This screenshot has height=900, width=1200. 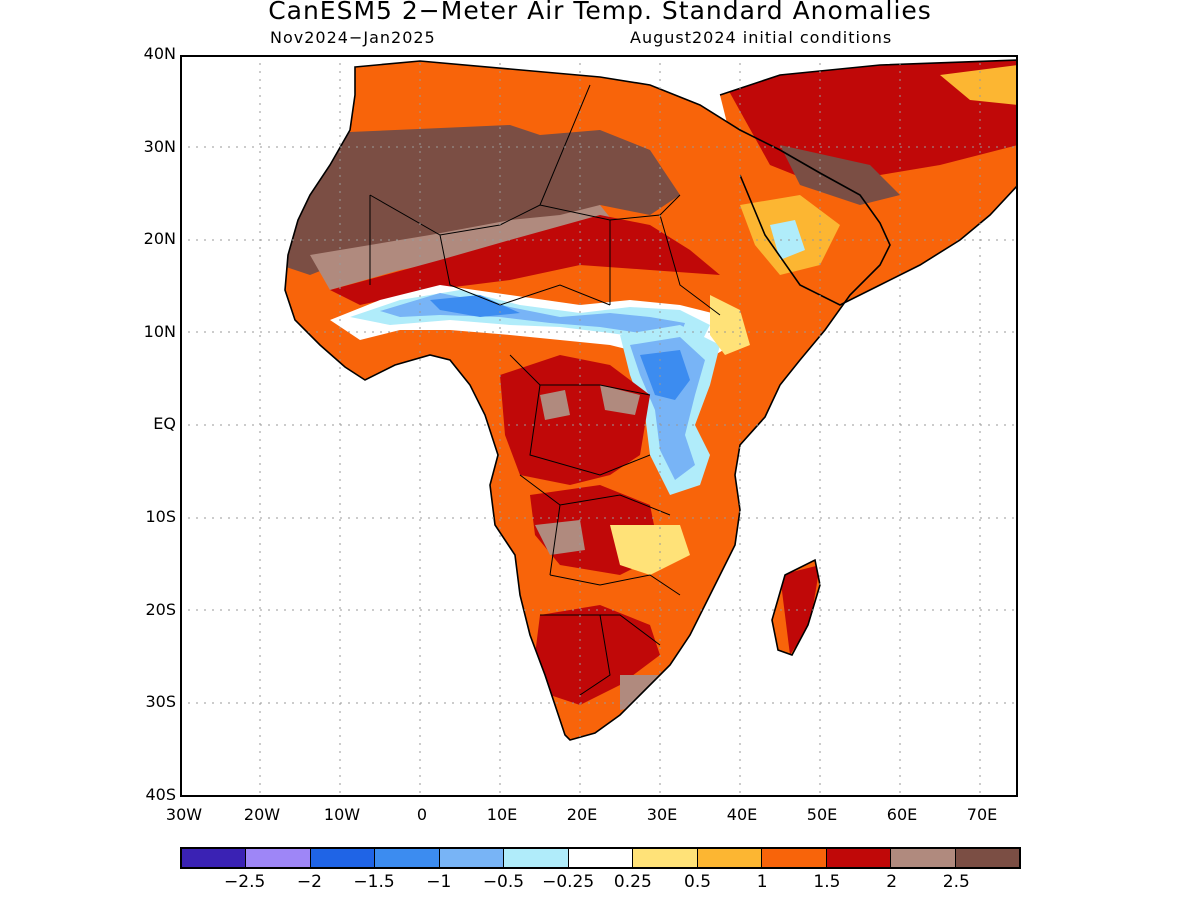 What do you see at coordinates (632, 882) in the screenshot?
I see `colorbar-label: 0.25` at bounding box center [632, 882].